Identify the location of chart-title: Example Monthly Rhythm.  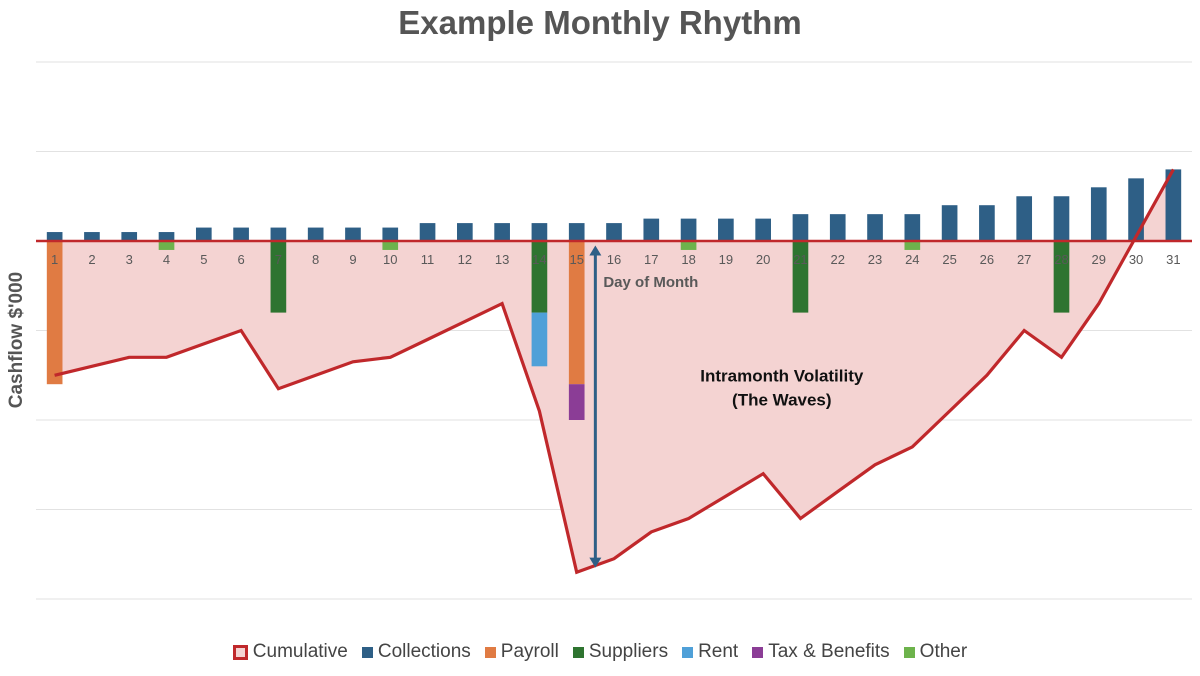
(600, 22).